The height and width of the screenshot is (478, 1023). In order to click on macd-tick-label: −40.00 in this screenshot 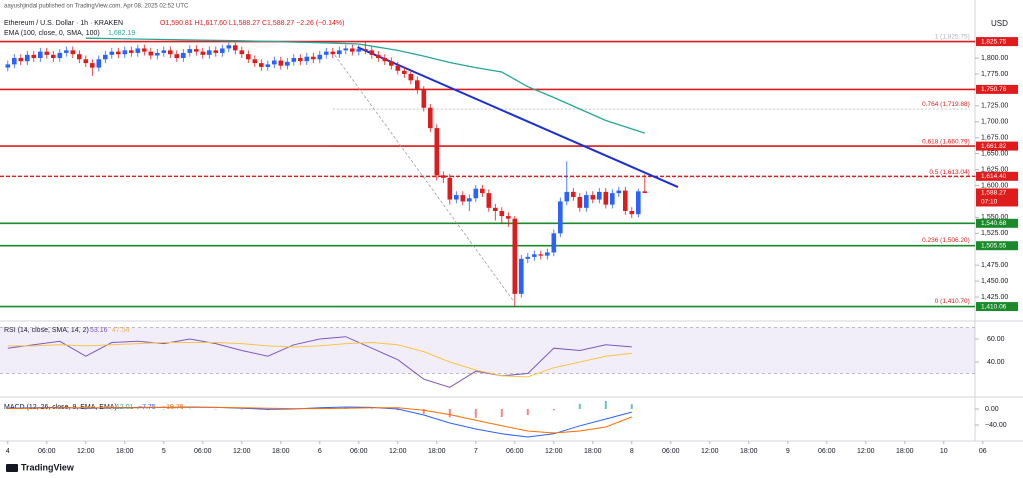, I will do `click(996, 425)`.